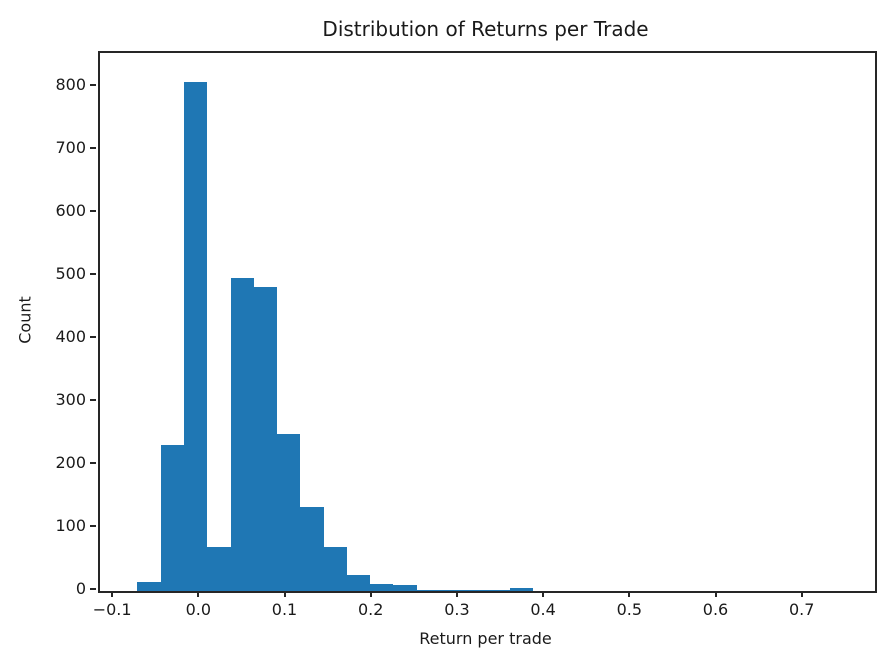 This screenshot has width=896, height=672. What do you see at coordinates (485, 29) in the screenshot?
I see `chart-title: Distribution of Returns per Trade` at bounding box center [485, 29].